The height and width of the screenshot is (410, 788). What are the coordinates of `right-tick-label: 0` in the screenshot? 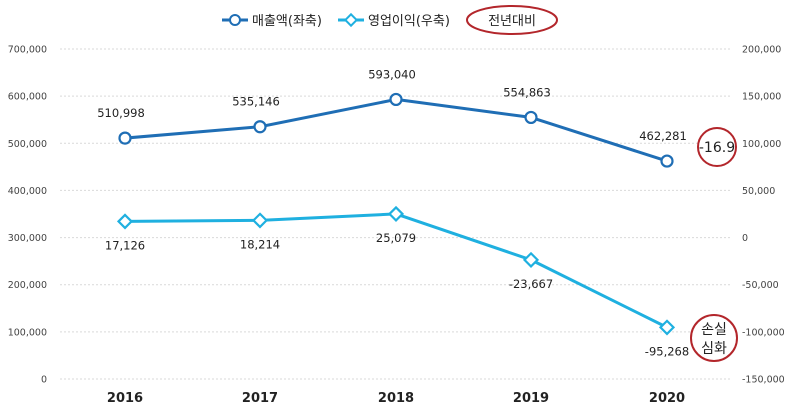 It's located at (745, 238).